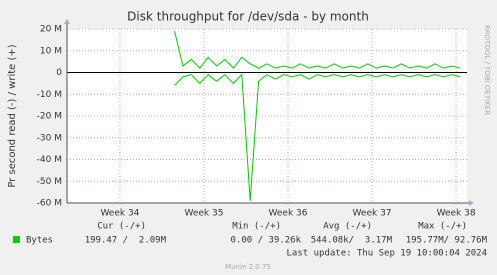 This screenshot has height=275, width=497. I want to click on x-tick-label: Week 35, so click(203, 214).